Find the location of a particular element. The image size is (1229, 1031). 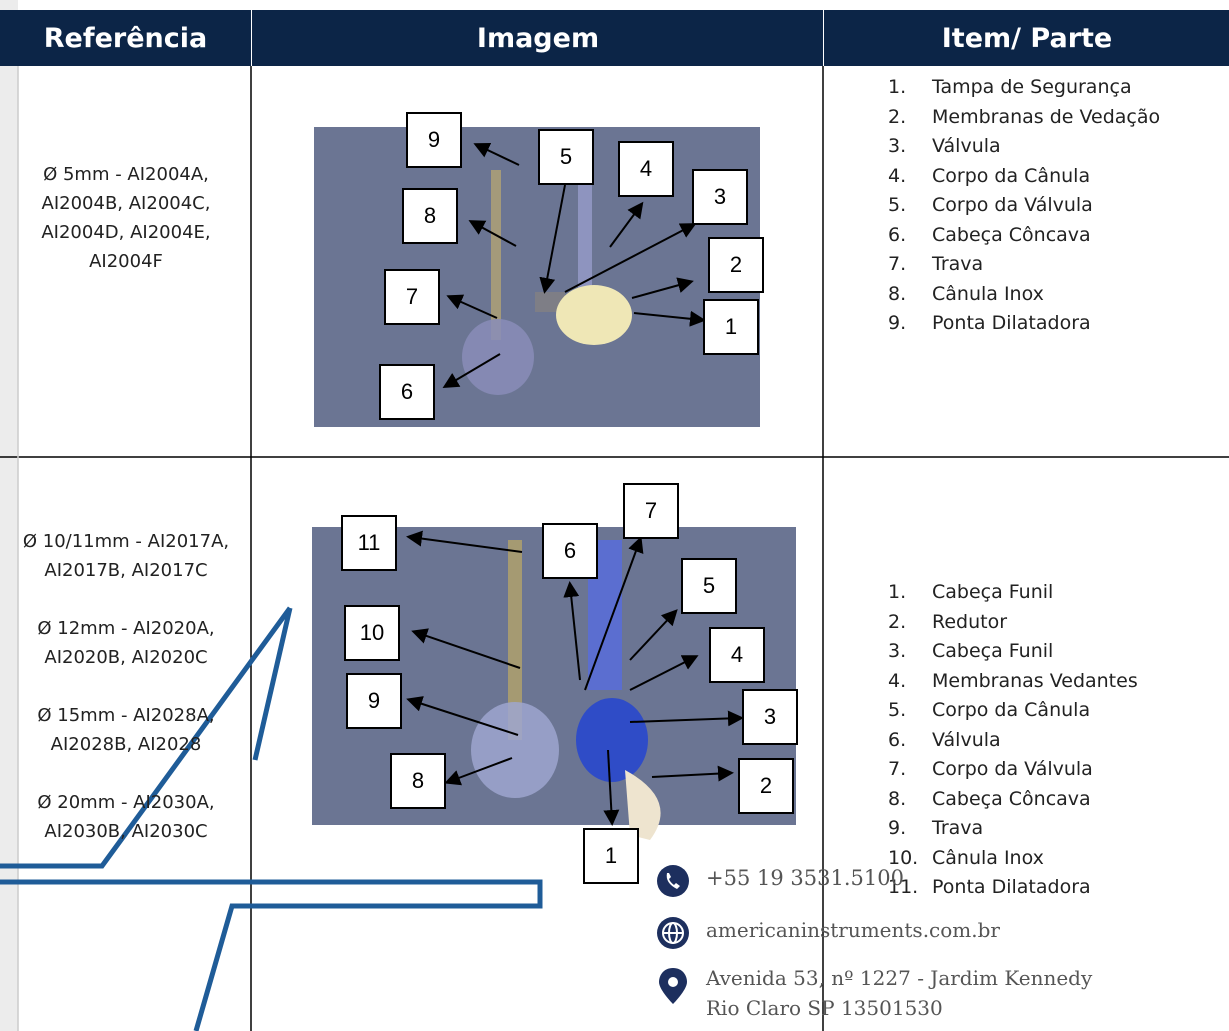

side-strip is located at coordinates (9, 515).